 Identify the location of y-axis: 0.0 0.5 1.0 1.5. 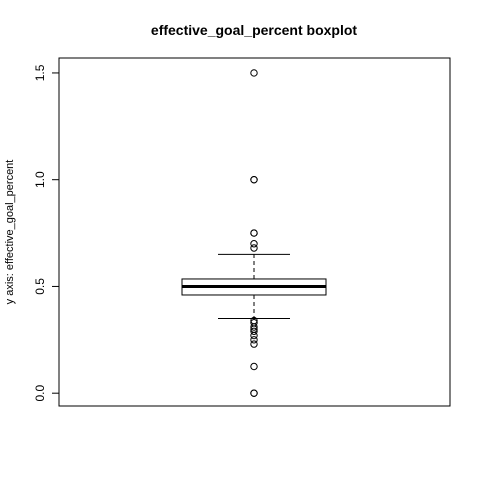
(46, 233).